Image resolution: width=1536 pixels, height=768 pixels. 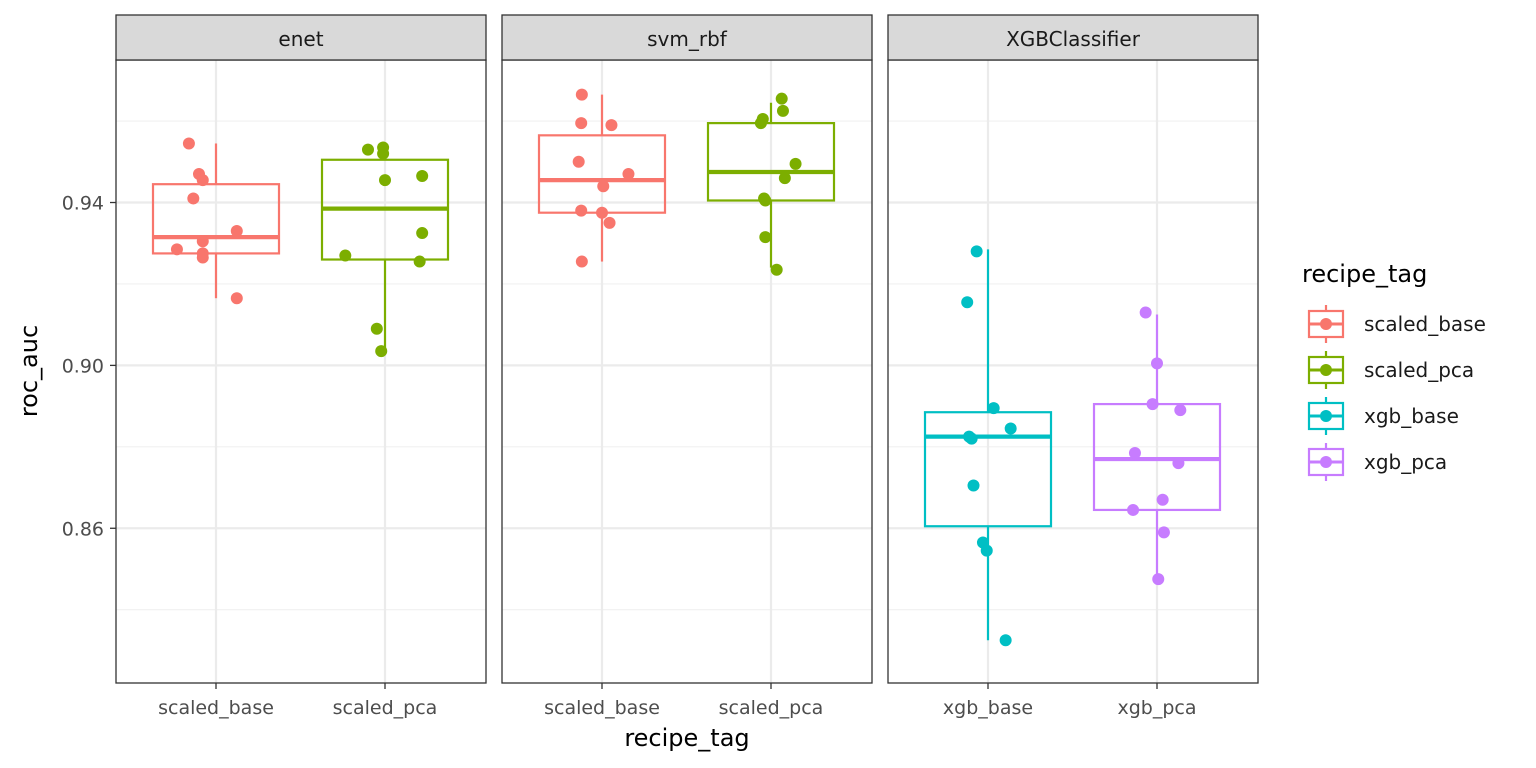 I want to click on x-tick-label: xgb_pca, so click(x=1156, y=708).